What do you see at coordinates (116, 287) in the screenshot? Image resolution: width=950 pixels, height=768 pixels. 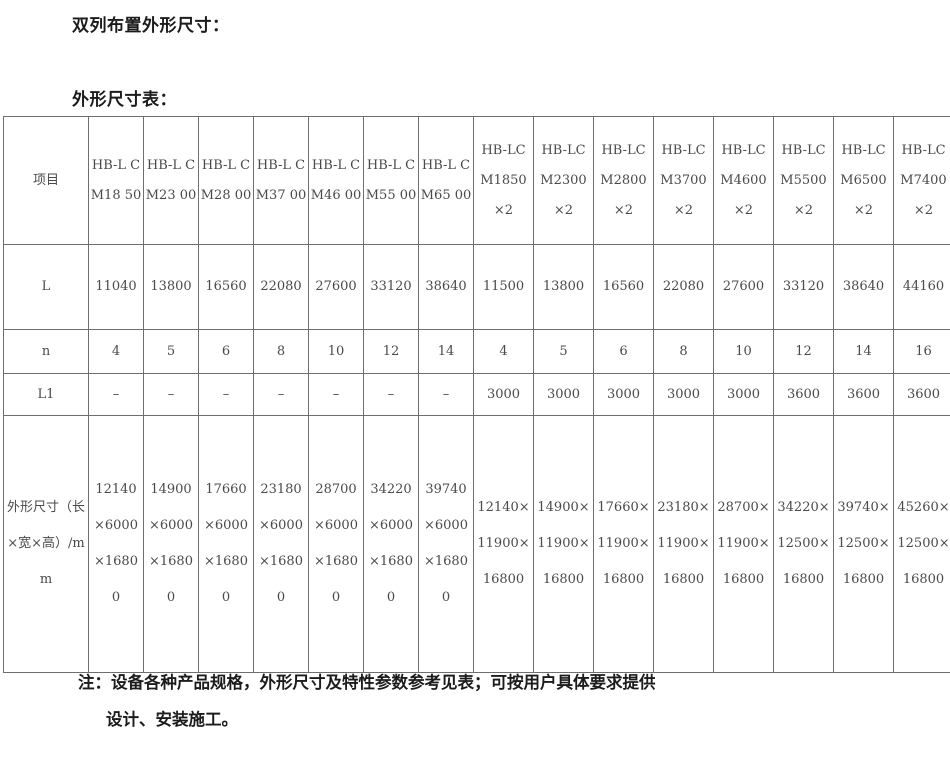 I see `cell-l: 11040` at bounding box center [116, 287].